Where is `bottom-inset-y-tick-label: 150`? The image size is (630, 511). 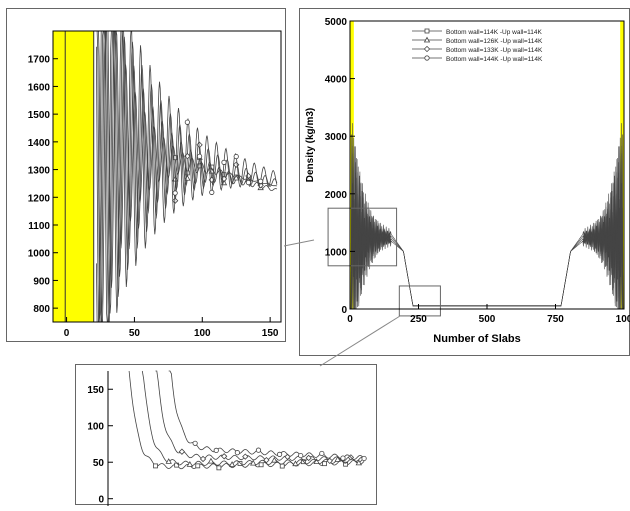
bottom-inset-y-tick-label: 150 is located at coordinates (95, 390).